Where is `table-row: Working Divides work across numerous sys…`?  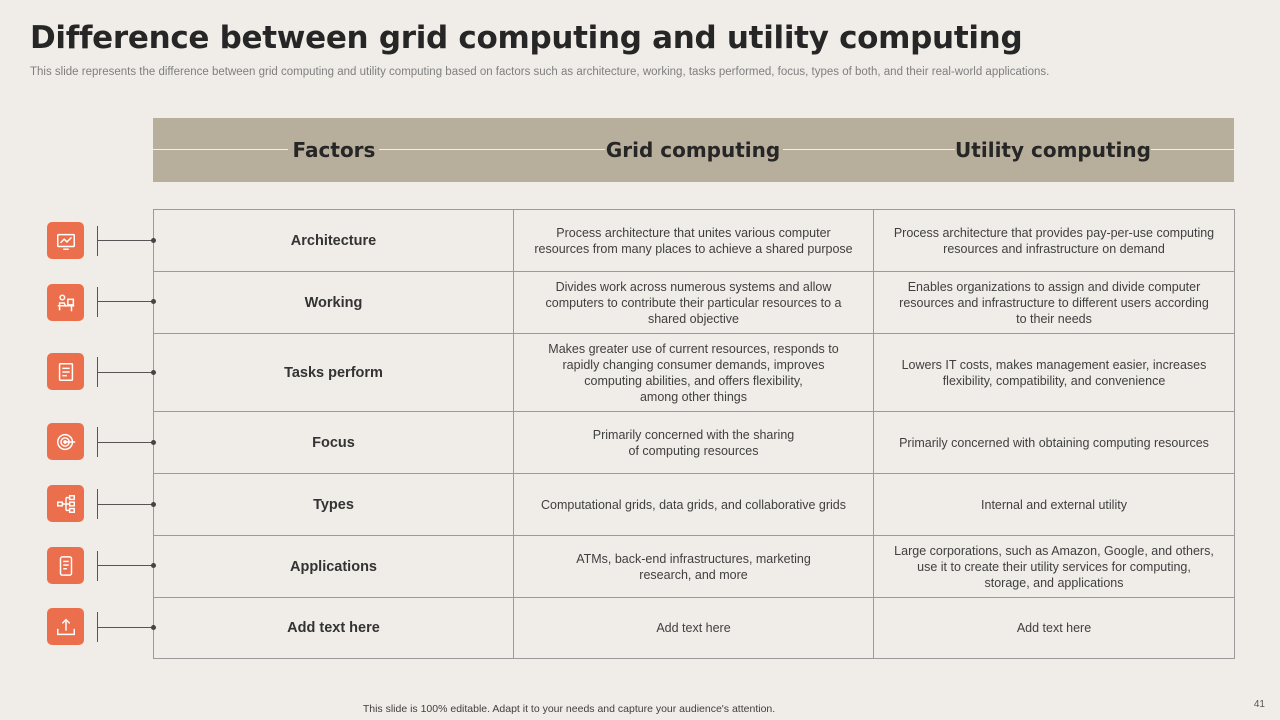
table-row: Working Divides work across numerous sys… is located at coordinates (694, 302).